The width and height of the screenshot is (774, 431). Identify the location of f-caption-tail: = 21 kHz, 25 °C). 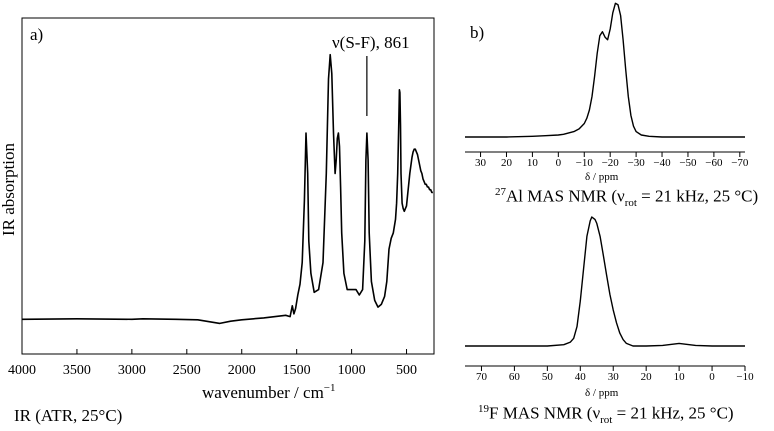
(673, 413).